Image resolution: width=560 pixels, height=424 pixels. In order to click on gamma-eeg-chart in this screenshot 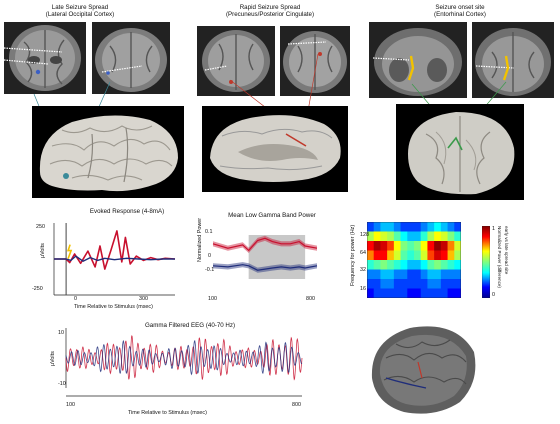, I will do `click(184, 362)`.